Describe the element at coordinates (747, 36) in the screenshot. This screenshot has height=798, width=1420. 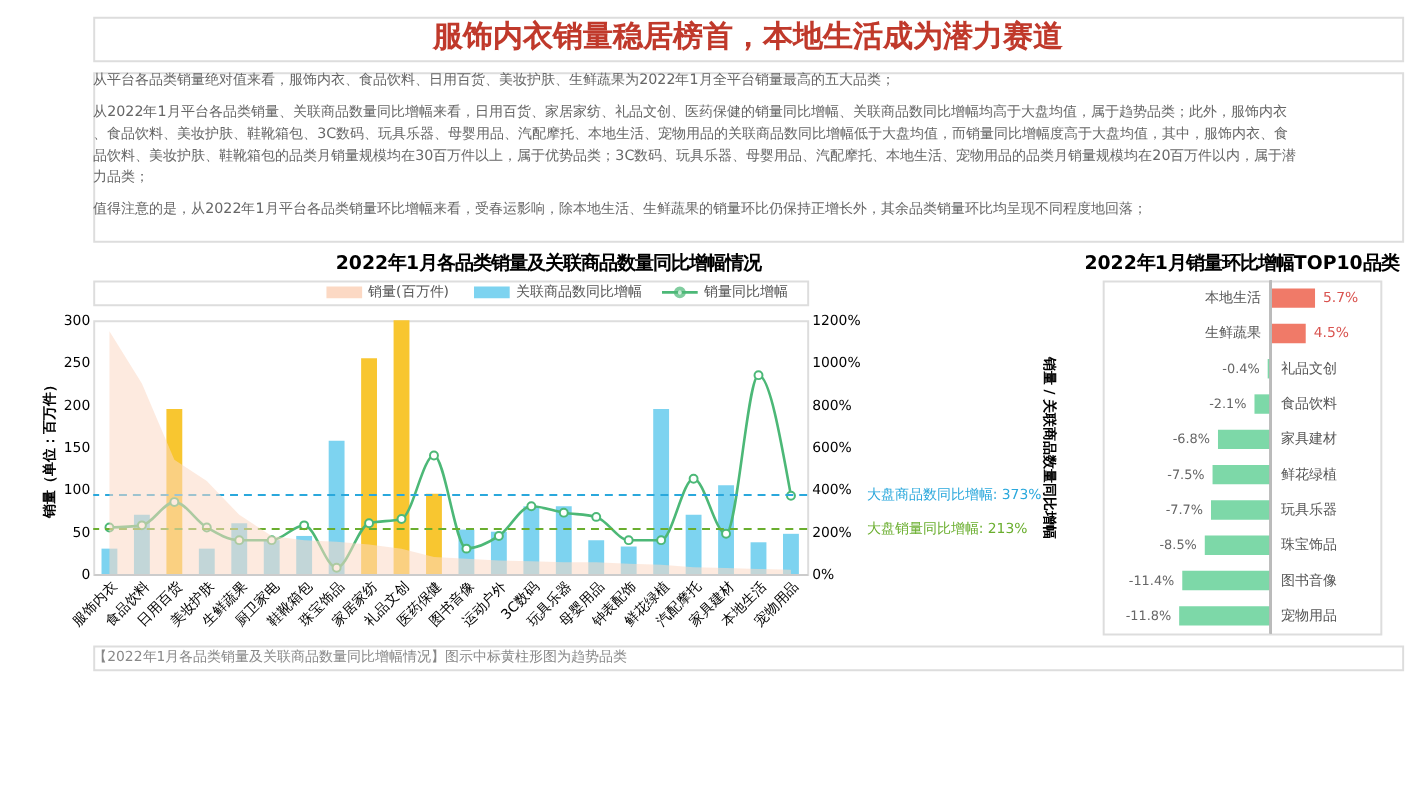
I see `text: 服饰内衣销量稳居榜首，本地生活成为潜力赛道` at that location.